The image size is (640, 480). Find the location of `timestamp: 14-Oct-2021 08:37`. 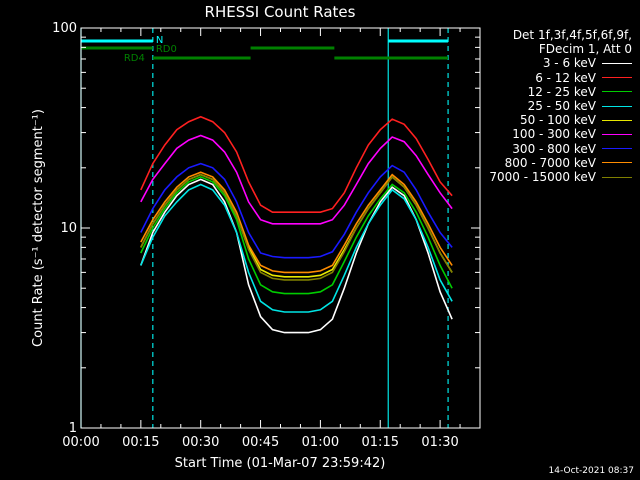

timestamp: 14-Oct-2021 08:37 is located at coordinates (591, 471).